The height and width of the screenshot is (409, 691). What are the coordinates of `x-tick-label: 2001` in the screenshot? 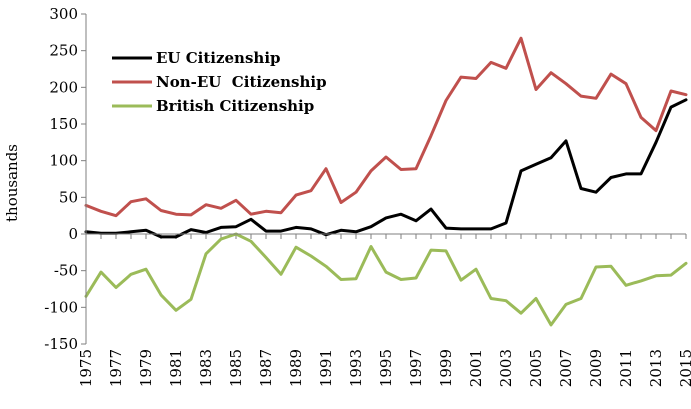 It's located at (476, 368).